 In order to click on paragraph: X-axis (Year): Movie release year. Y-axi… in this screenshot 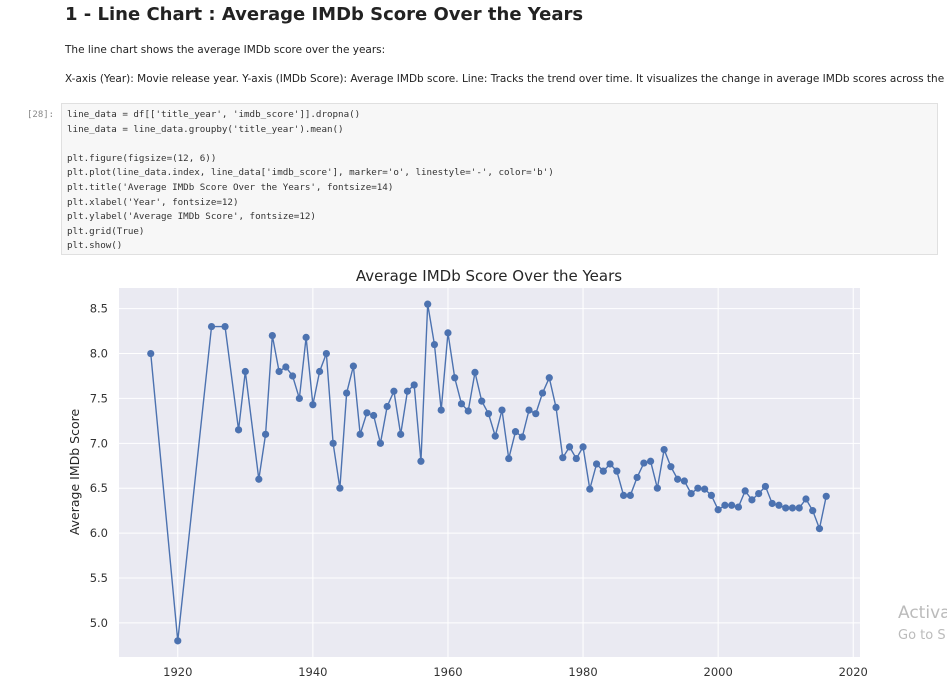, I will do `click(506, 79)`.